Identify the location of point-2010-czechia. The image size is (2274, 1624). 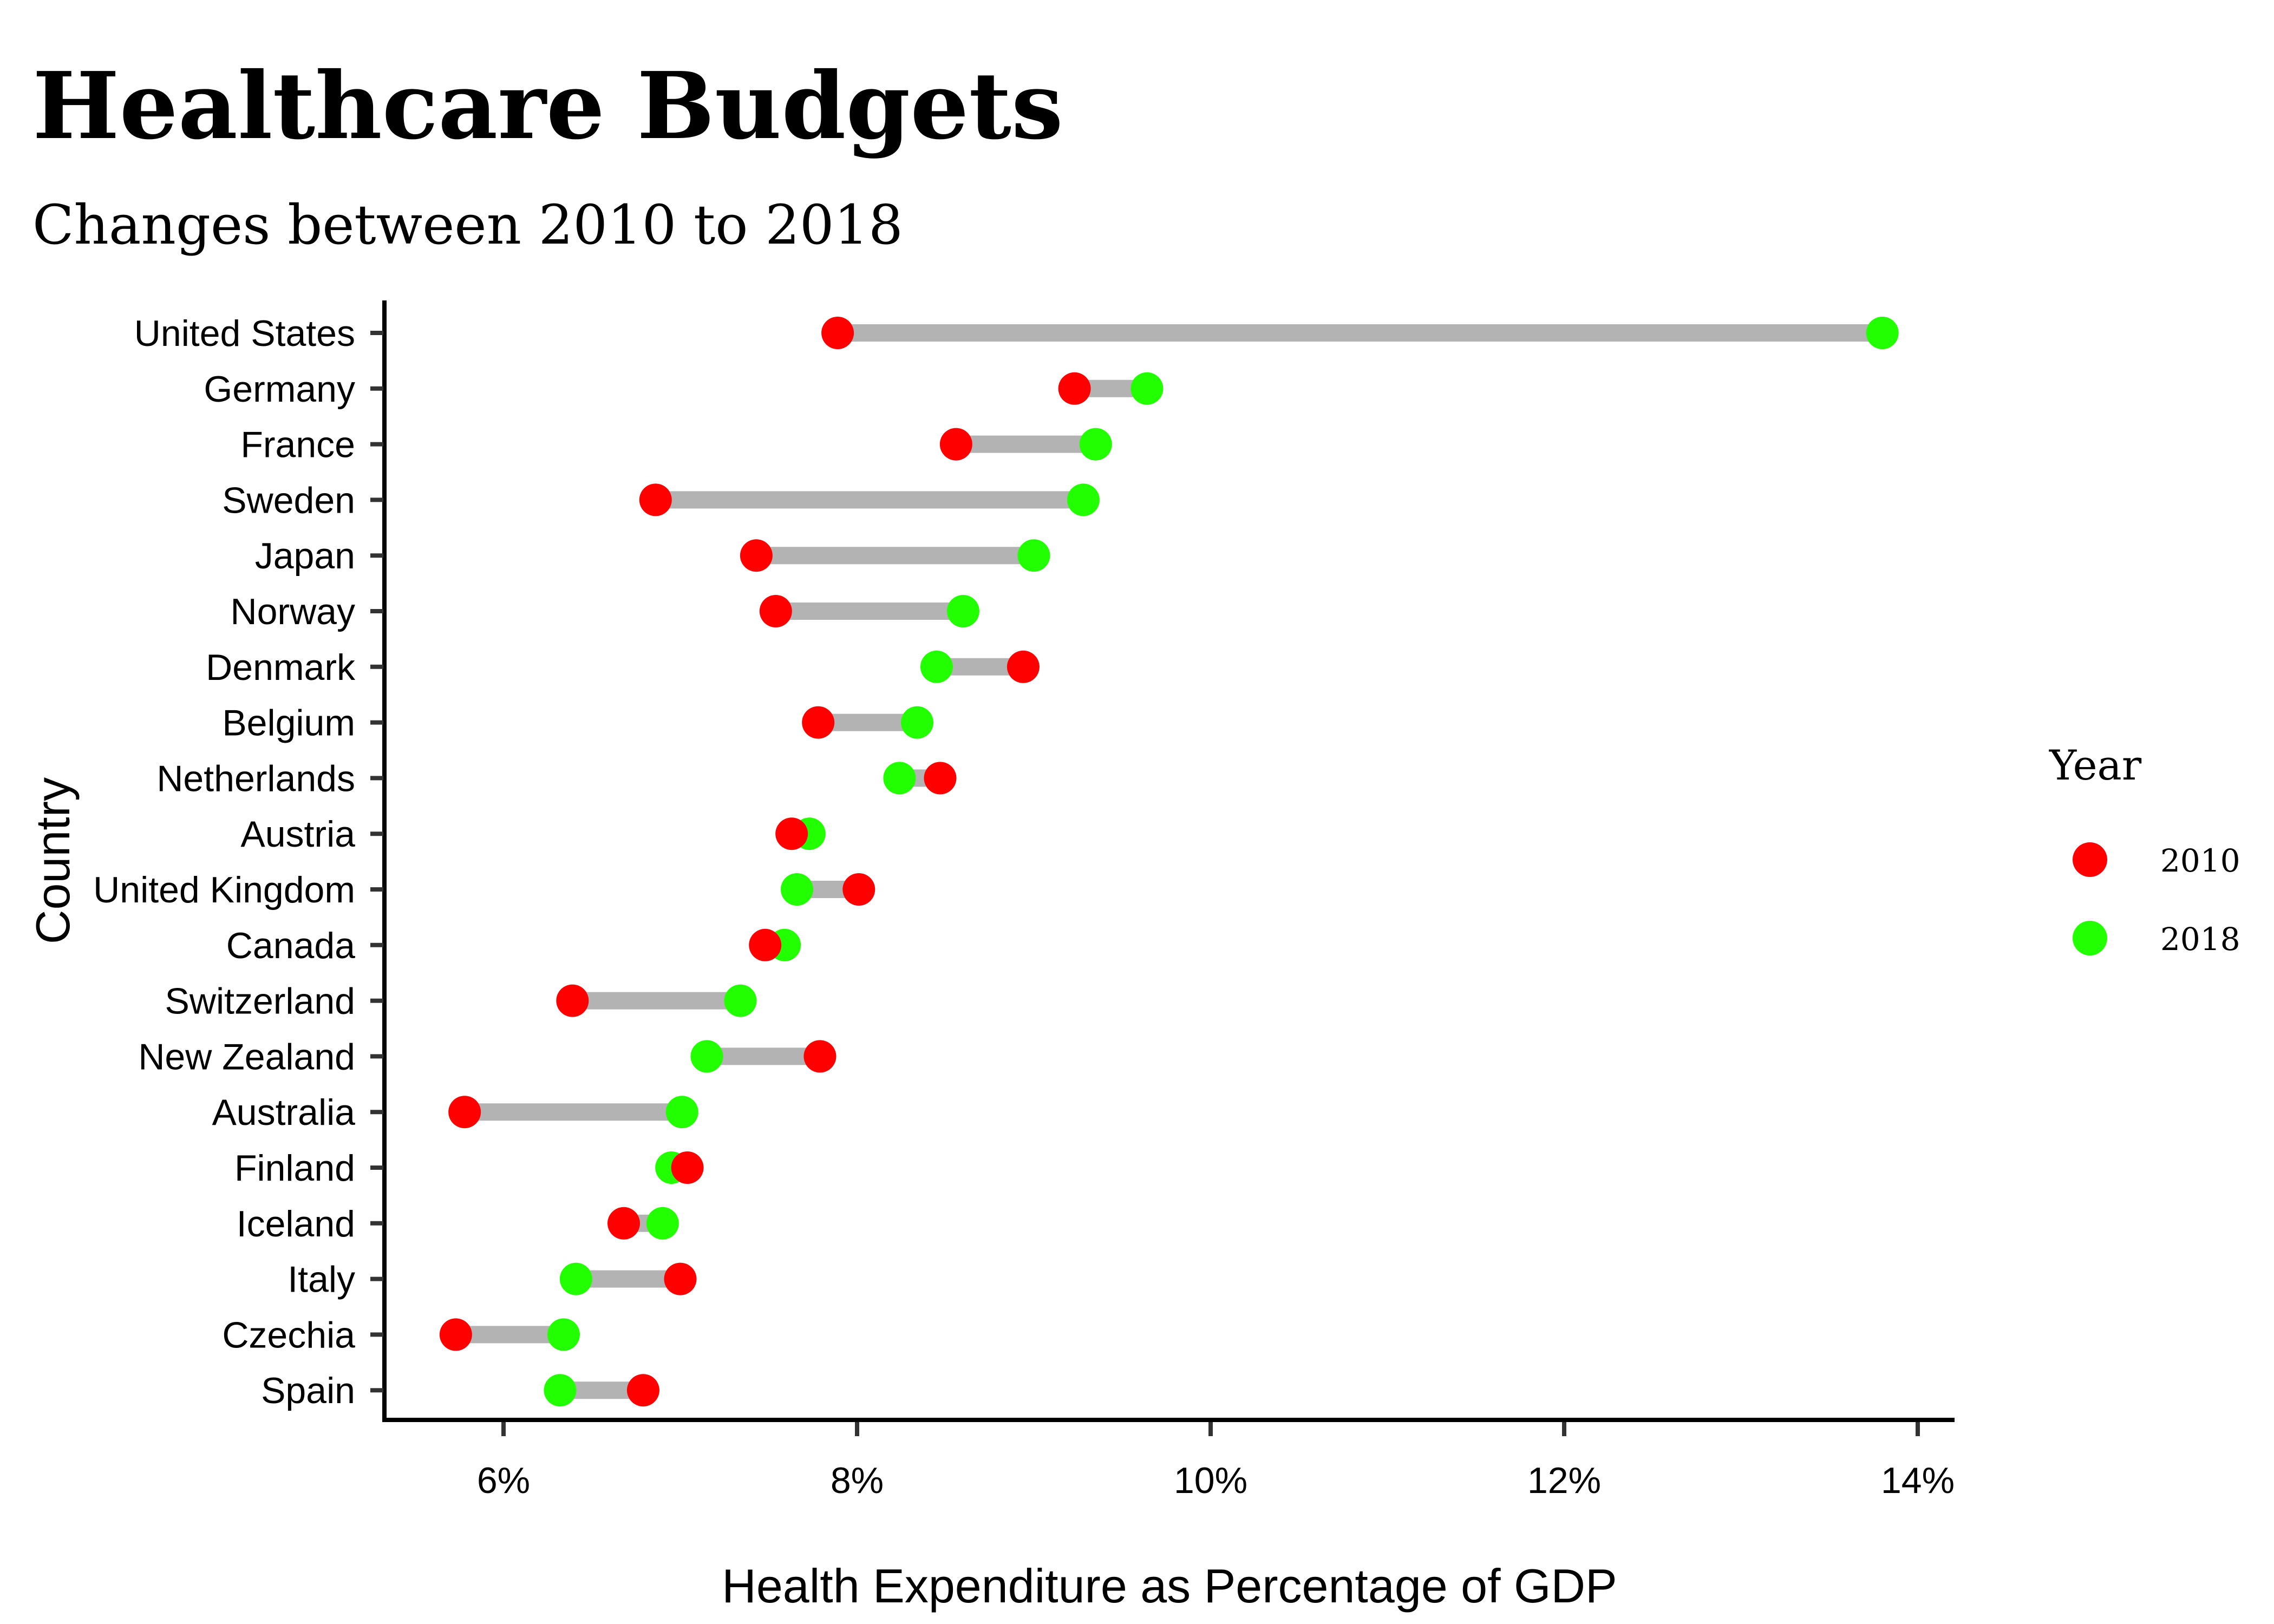
(456, 1334).